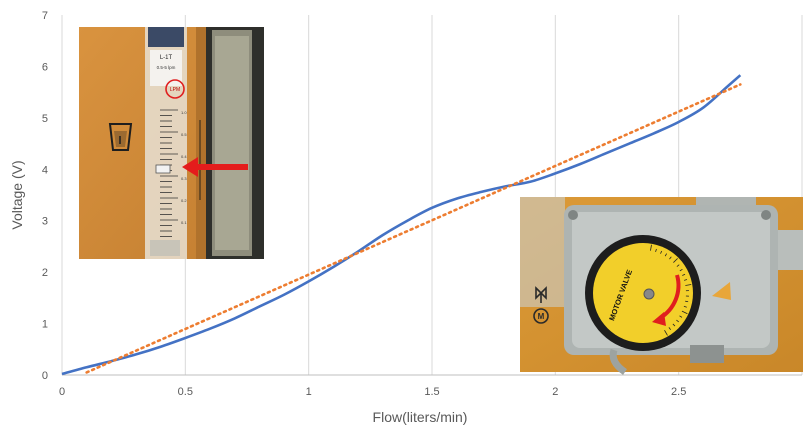 The width and height of the screenshot is (804, 428). I want to click on y-tick-label: 5, so click(45, 119).